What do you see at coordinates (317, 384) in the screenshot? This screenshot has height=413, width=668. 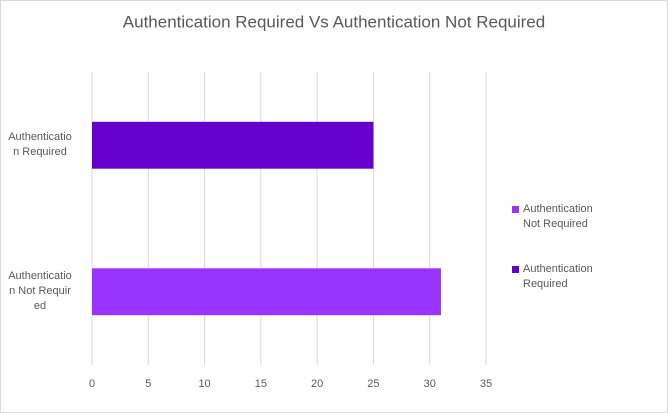 I see `x-tick-label: 20` at bounding box center [317, 384].